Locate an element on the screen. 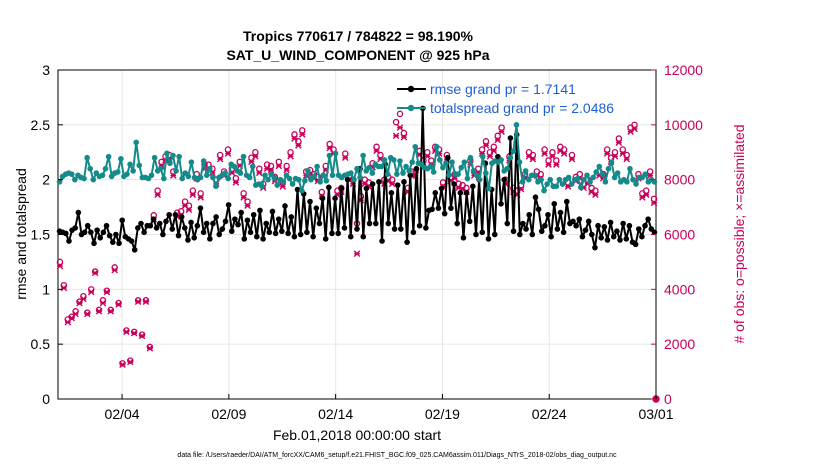 The height and width of the screenshot is (470, 830). x-tick-label: 02/09 is located at coordinates (228, 414).